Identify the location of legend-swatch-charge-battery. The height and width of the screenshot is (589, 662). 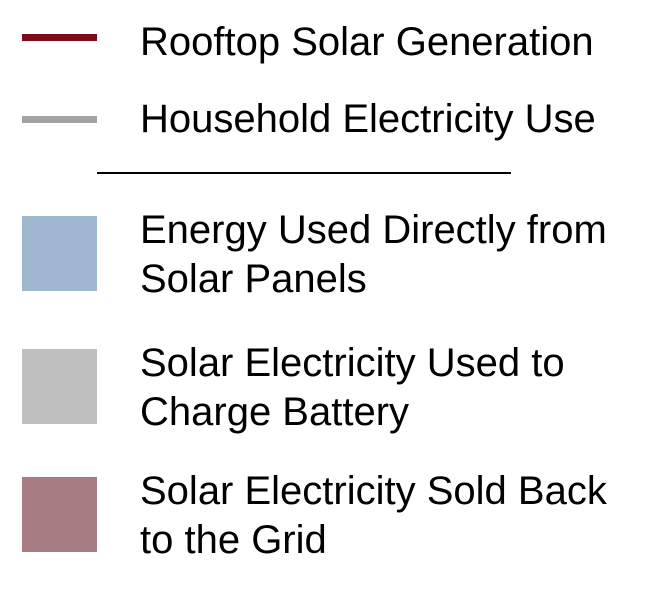
(59, 386).